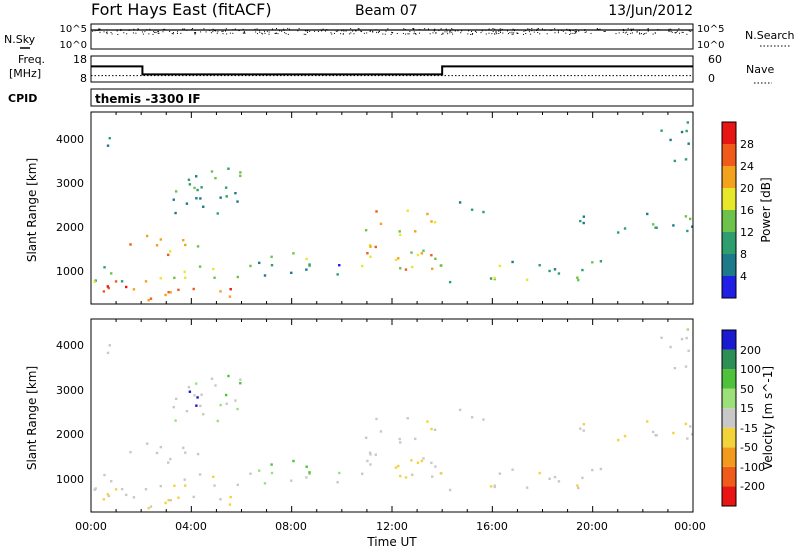  What do you see at coordinates (743, 276) in the screenshot?
I see `power-cb-tick-4: 4` at bounding box center [743, 276].